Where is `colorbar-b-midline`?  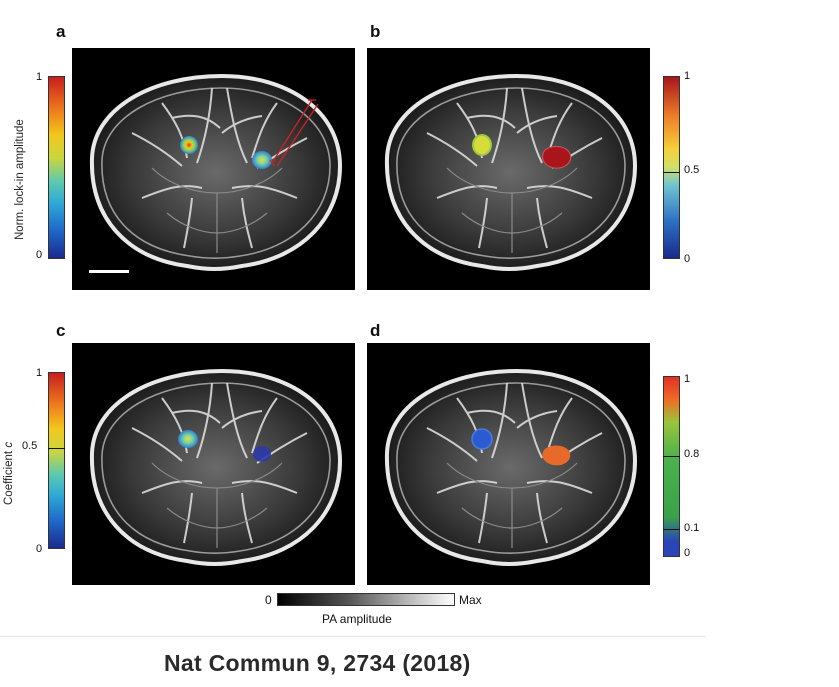 colorbar-b-midline is located at coordinates (671, 172).